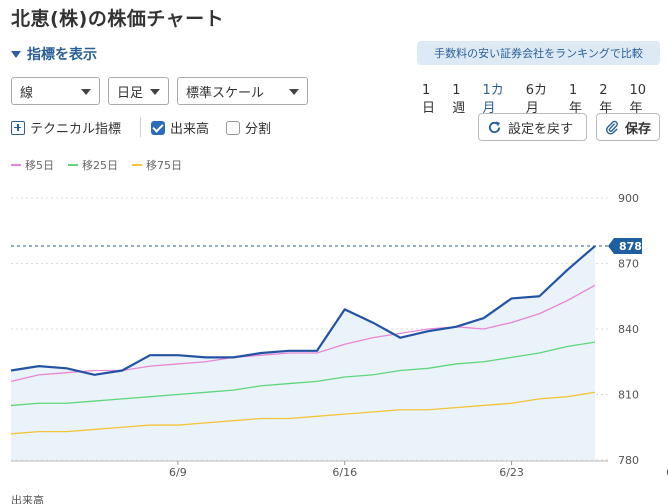 The height and width of the screenshot is (504, 668). Describe the element at coordinates (494, 127) in the screenshot. I see `refresh-icon` at that location.